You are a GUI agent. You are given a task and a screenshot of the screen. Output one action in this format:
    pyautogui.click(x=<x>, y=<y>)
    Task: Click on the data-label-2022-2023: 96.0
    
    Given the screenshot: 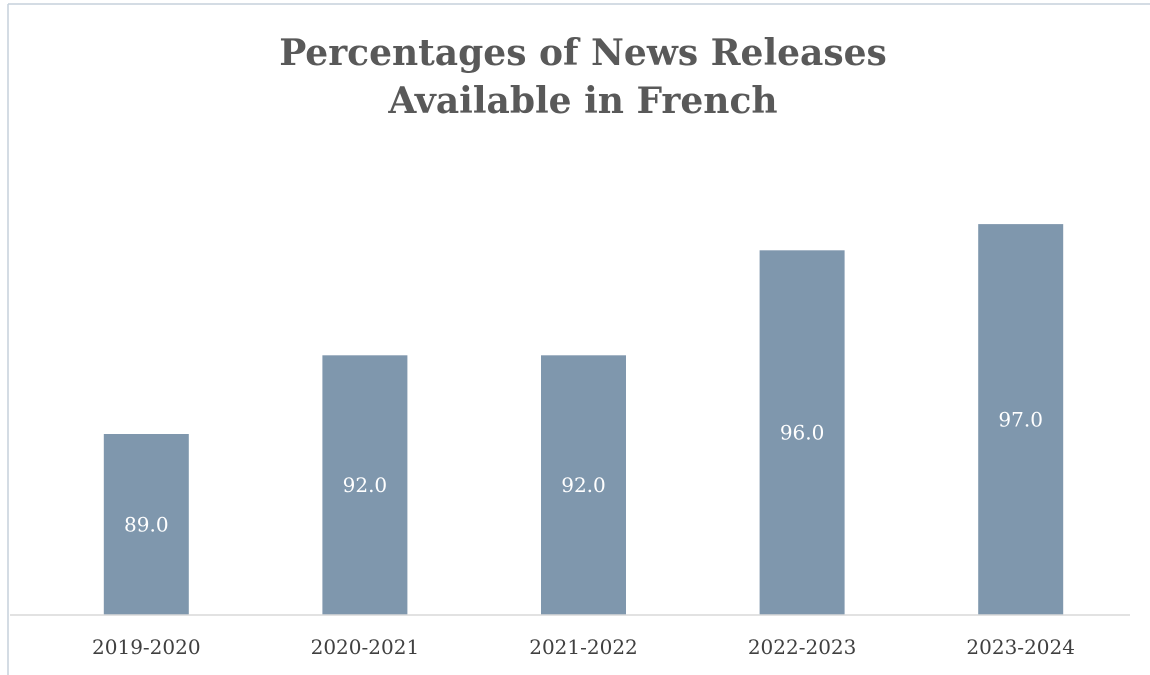 What is the action you would take?
    pyautogui.click(x=802, y=433)
    